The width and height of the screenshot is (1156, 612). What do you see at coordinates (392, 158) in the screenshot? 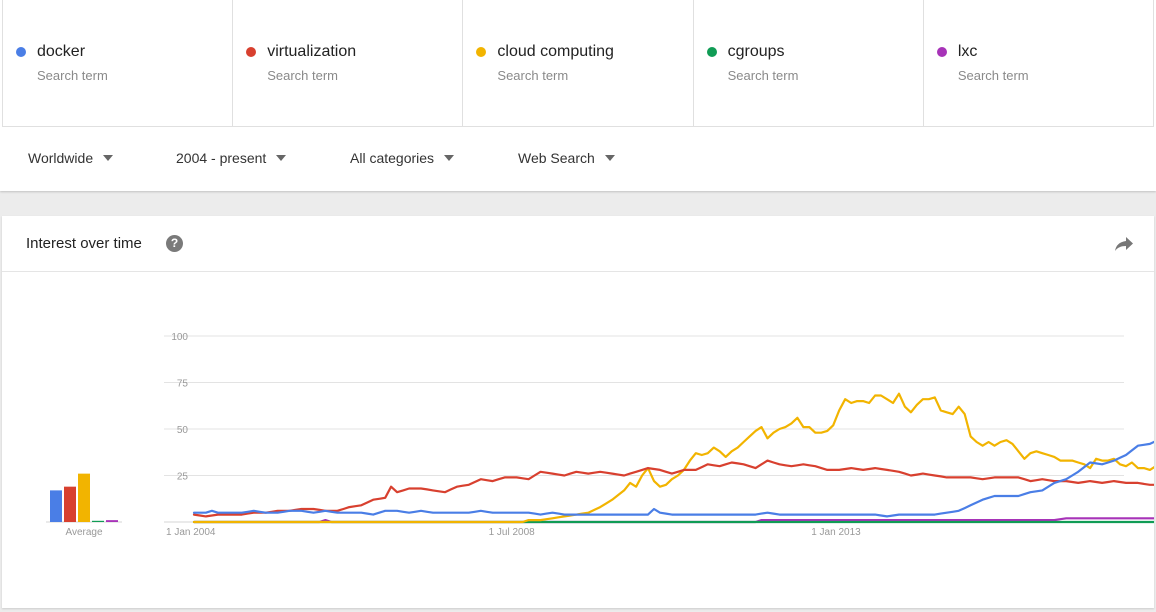
I see `category-label: All categories` at bounding box center [392, 158].